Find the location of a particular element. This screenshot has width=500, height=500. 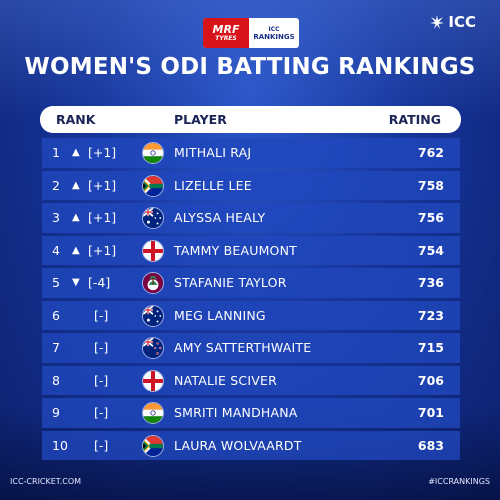

player-name: MEG LANNING is located at coordinates (220, 315).